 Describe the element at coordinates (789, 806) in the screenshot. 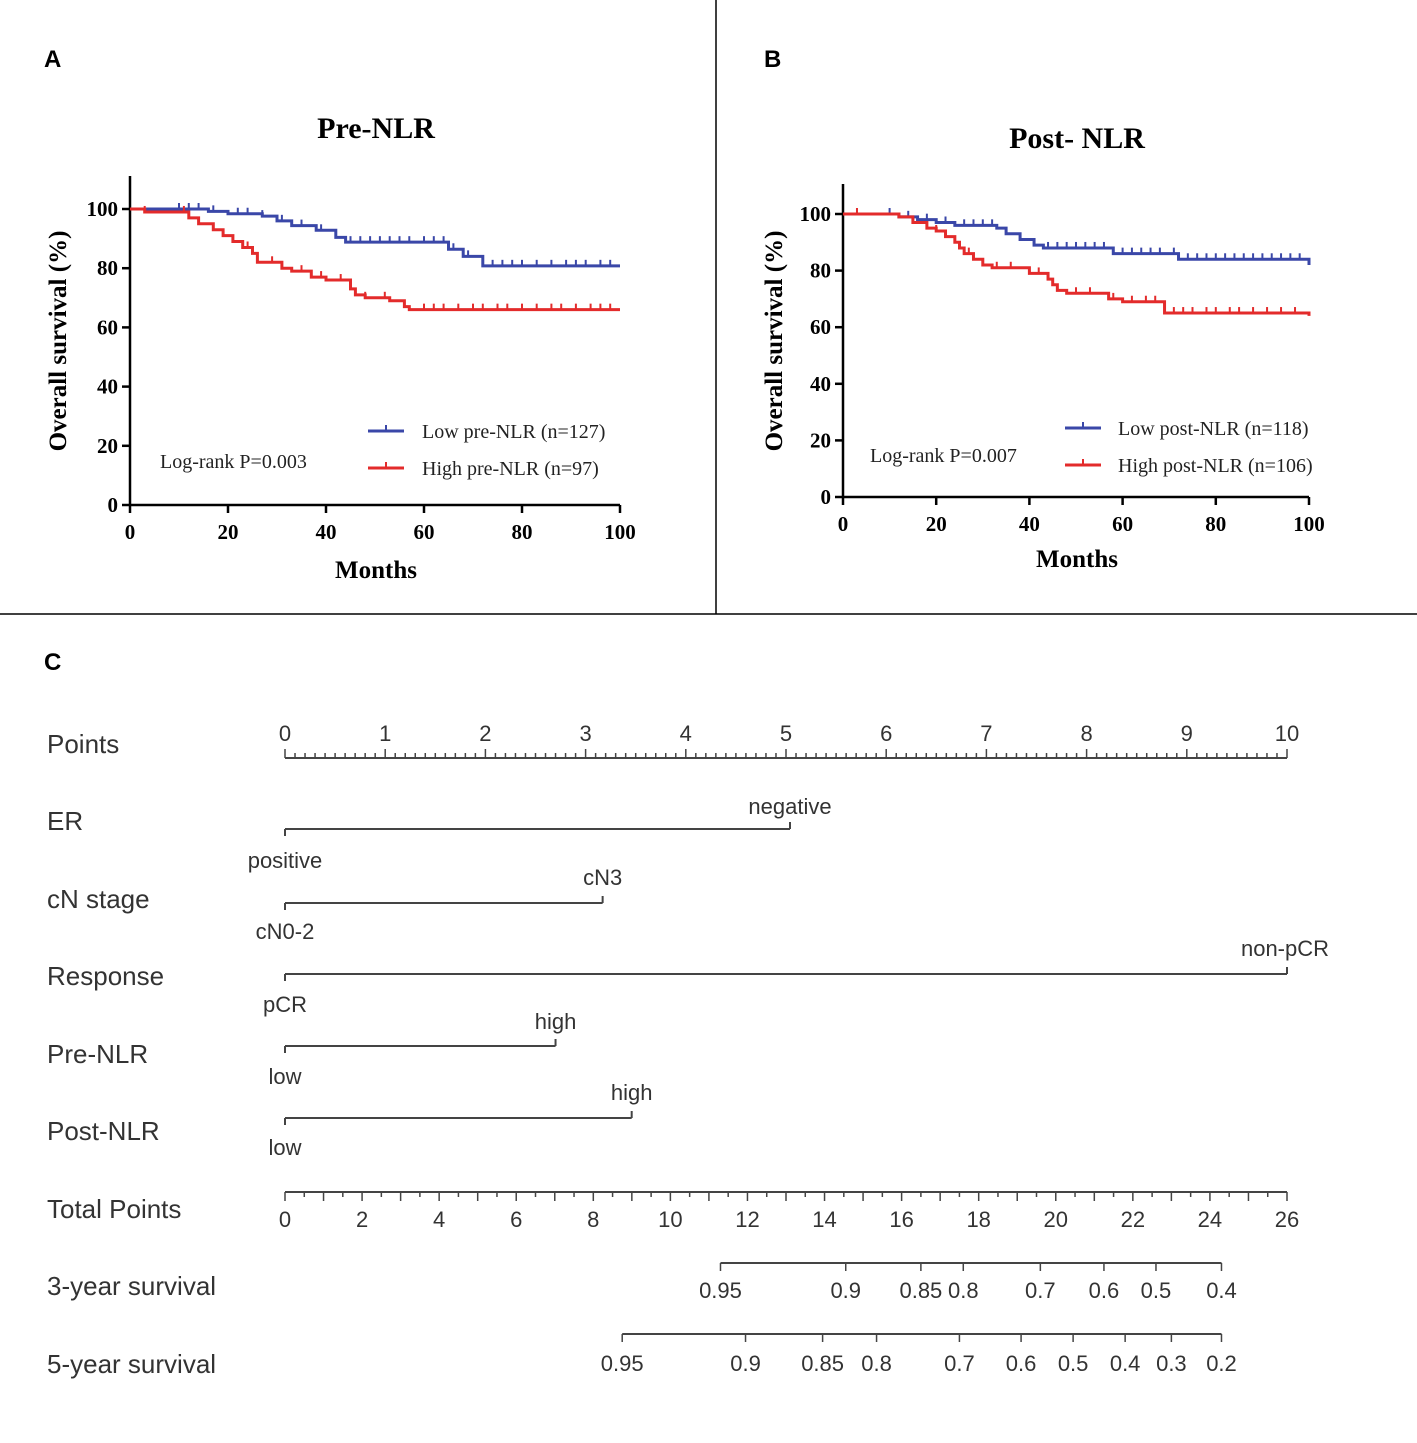

I see `level-label-high: negative` at that location.